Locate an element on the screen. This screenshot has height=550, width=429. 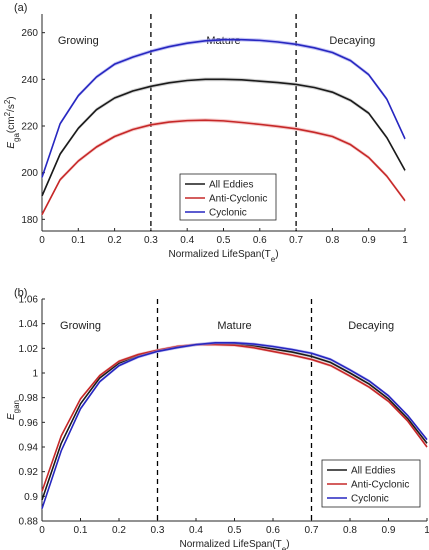
y-tick-label: 0.88 is located at coordinates (29, 522).